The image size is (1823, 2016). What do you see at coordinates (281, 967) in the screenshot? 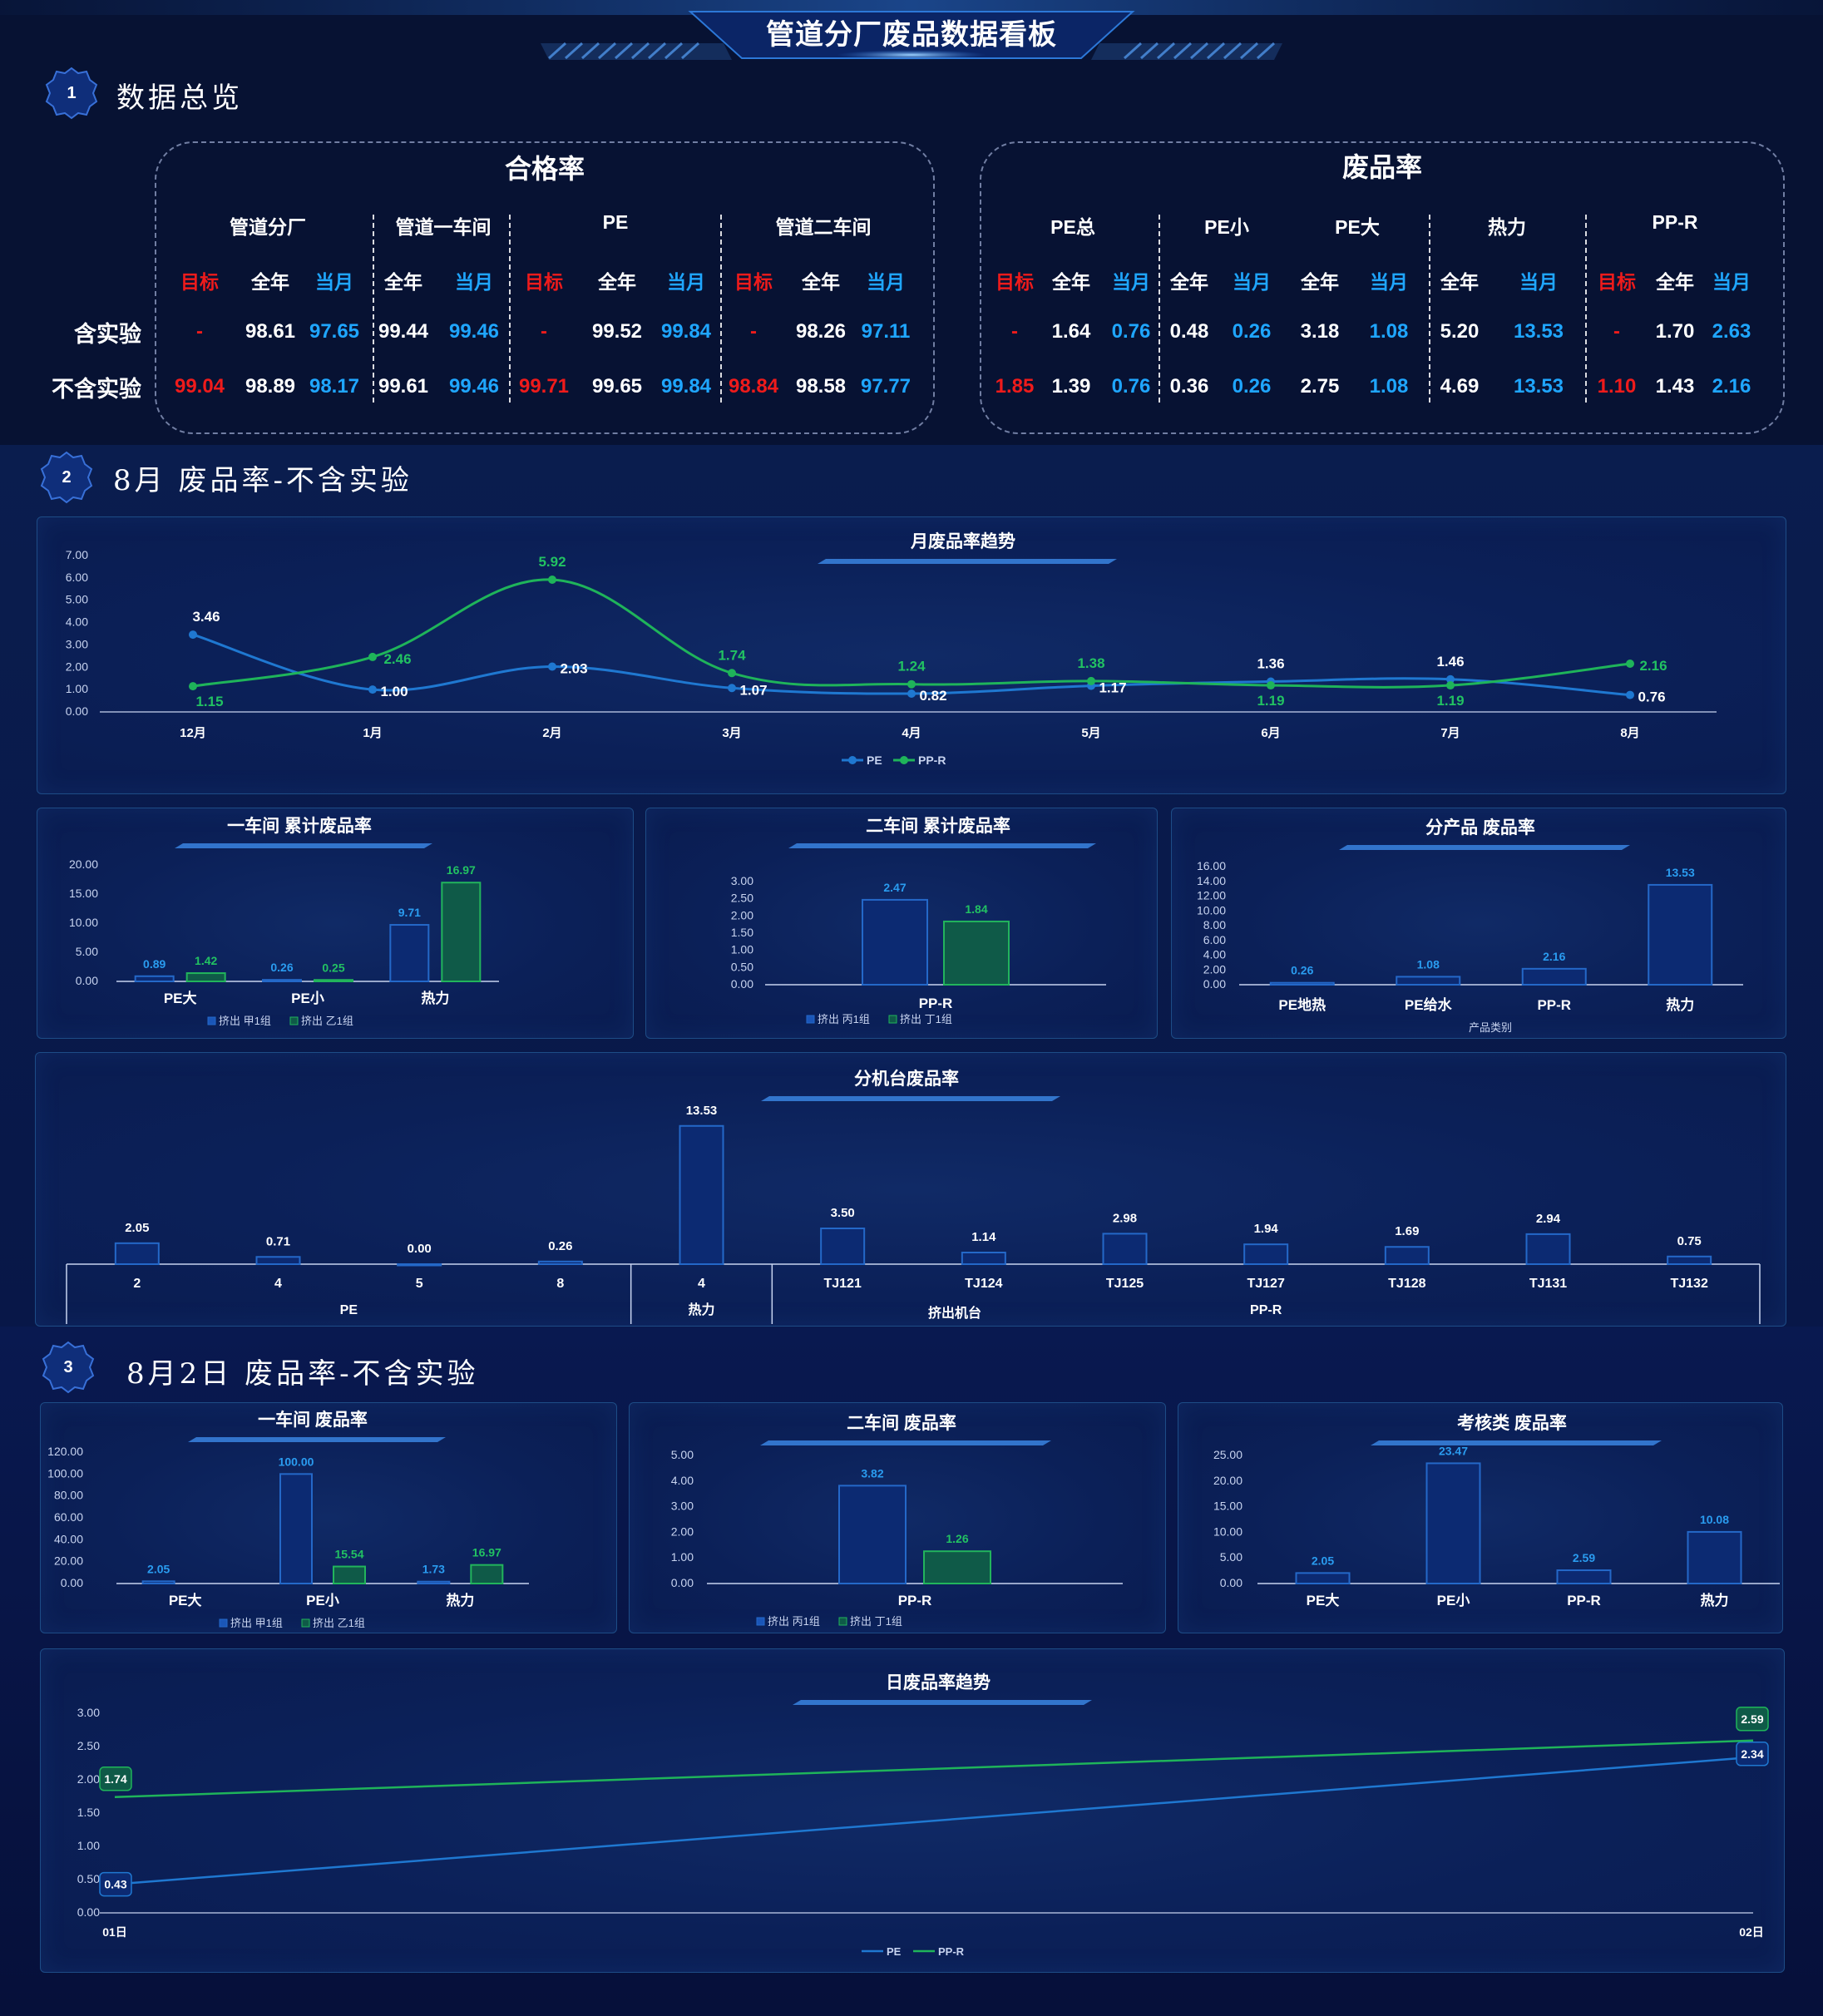
I see `w1_cum-label-0-1: 0.26` at bounding box center [281, 967].